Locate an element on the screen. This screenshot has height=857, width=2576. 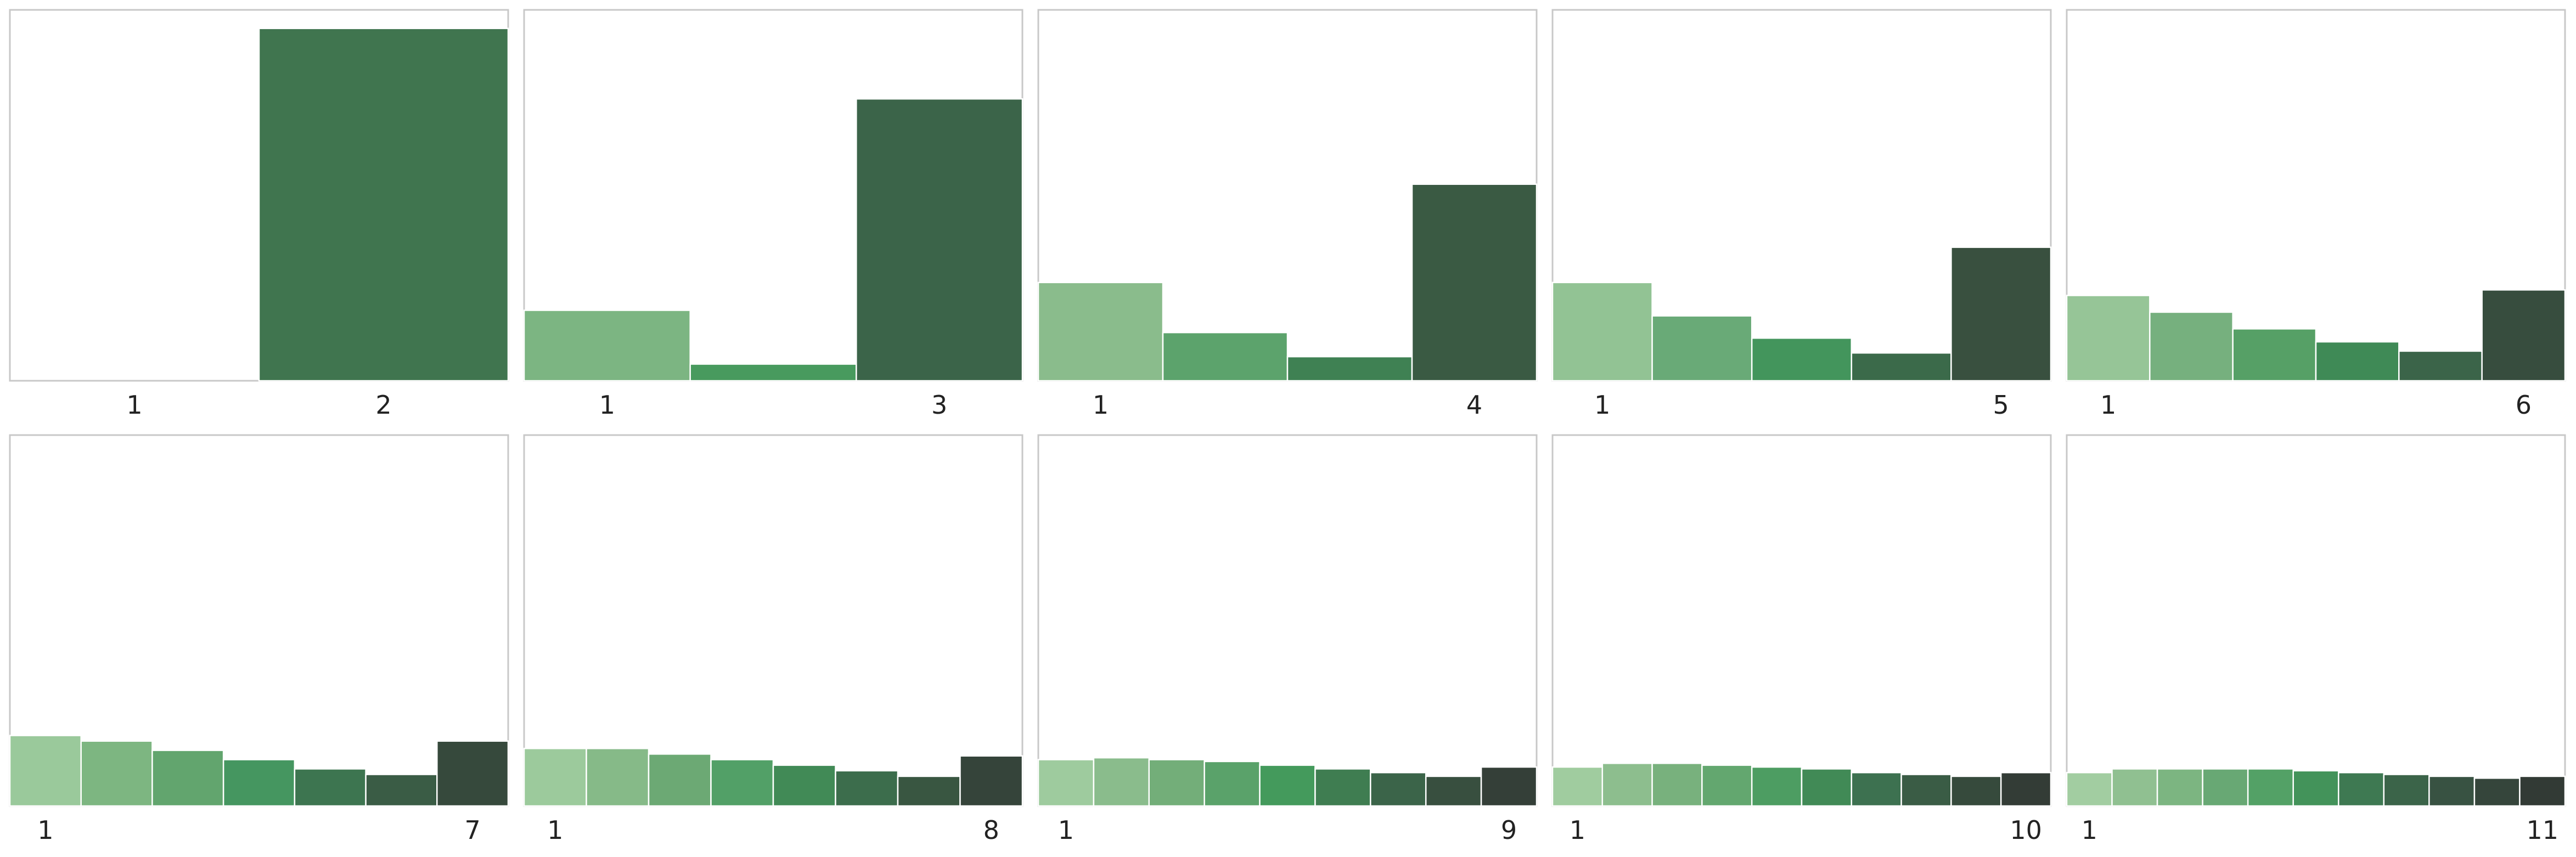
x-tick-label: 2 is located at coordinates (383, 405).